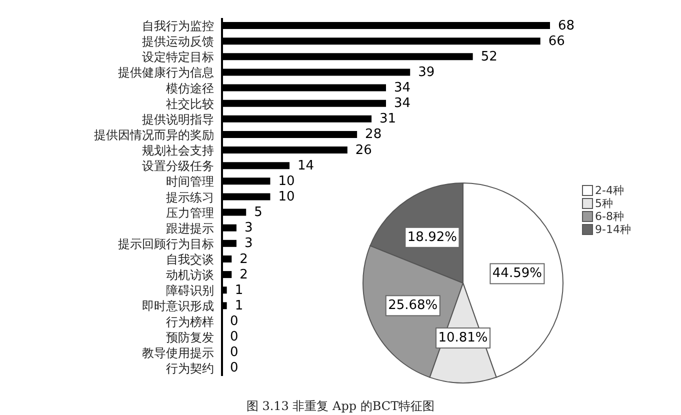  What do you see at coordinates (190, 337) in the screenshot?
I see `y-tick-label: 预防复发` at bounding box center [190, 337].